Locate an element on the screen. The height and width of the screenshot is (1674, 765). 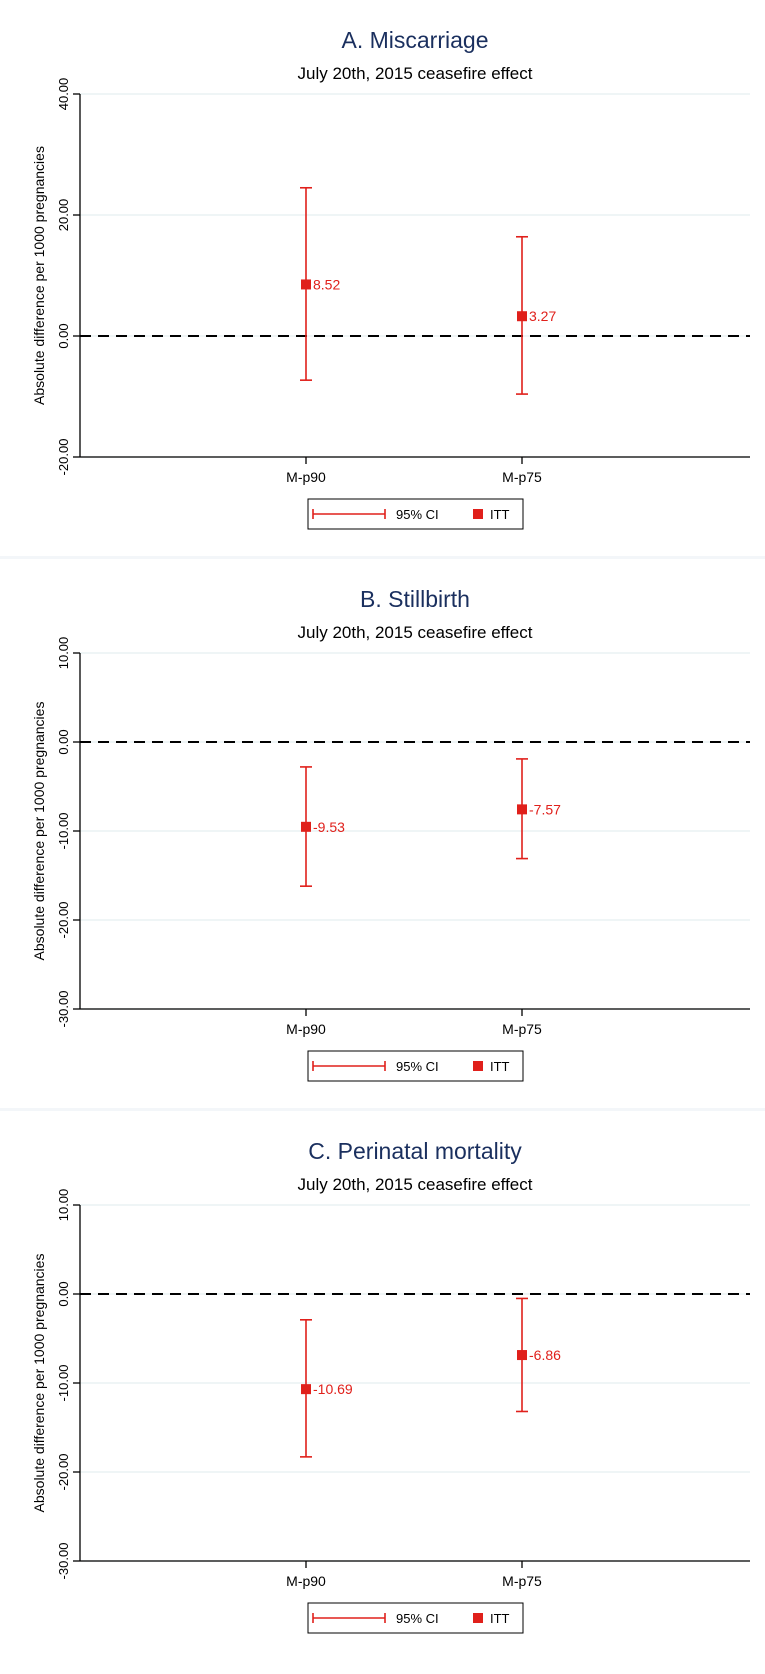
itt-value-label: -9.53 is located at coordinates (329, 827).